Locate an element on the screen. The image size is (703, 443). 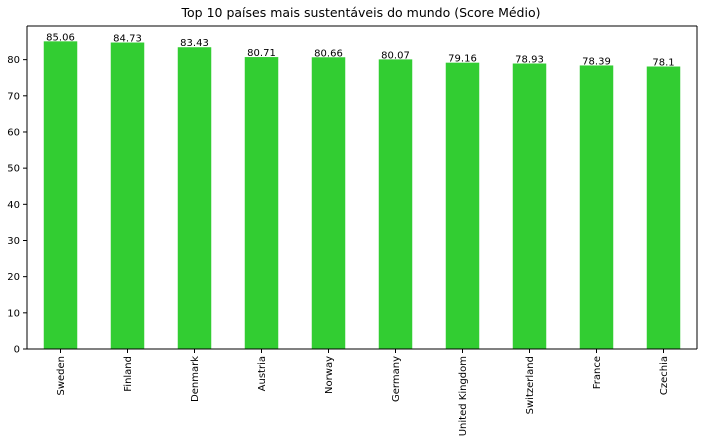
y-tick-label: 60 is located at coordinates (13, 132).